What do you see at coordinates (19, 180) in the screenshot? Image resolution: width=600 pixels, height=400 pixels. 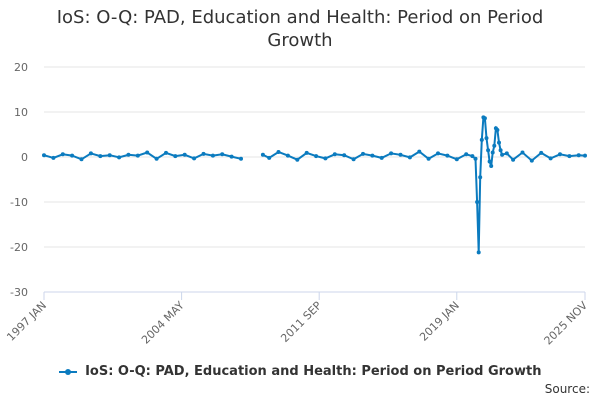 I see `y-axis-ticks: 20 10 0 -10 -20 -30` at bounding box center [19, 180].